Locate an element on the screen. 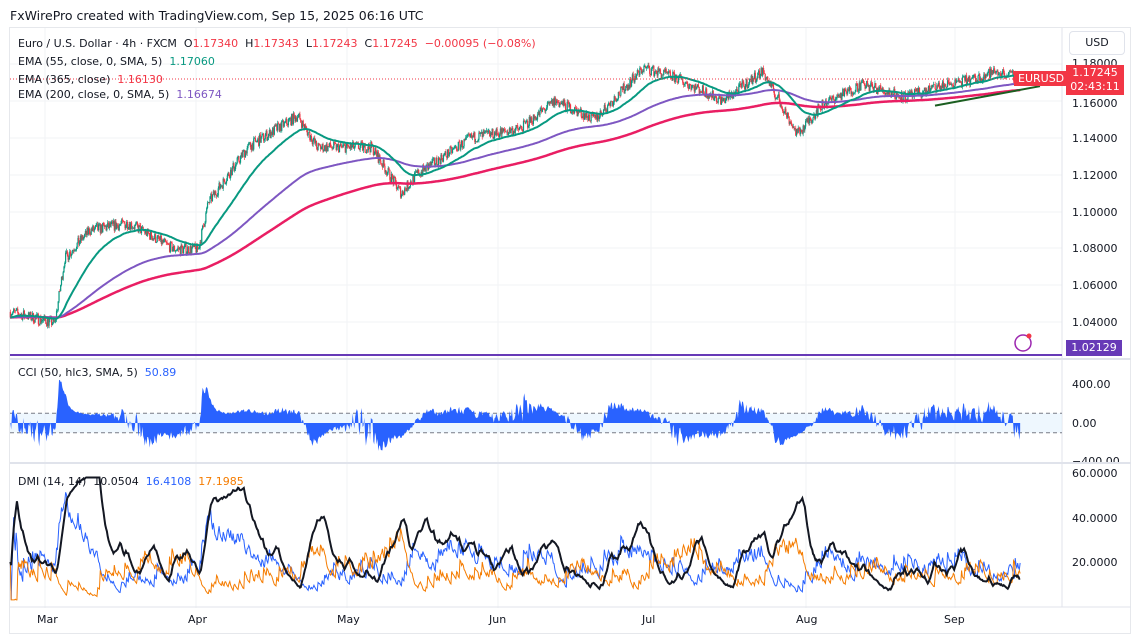 The image size is (1132, 634). cci-legend: CCI (50, hlc3, SMA, 5) 50.89 is located at coordinates (97, 372).